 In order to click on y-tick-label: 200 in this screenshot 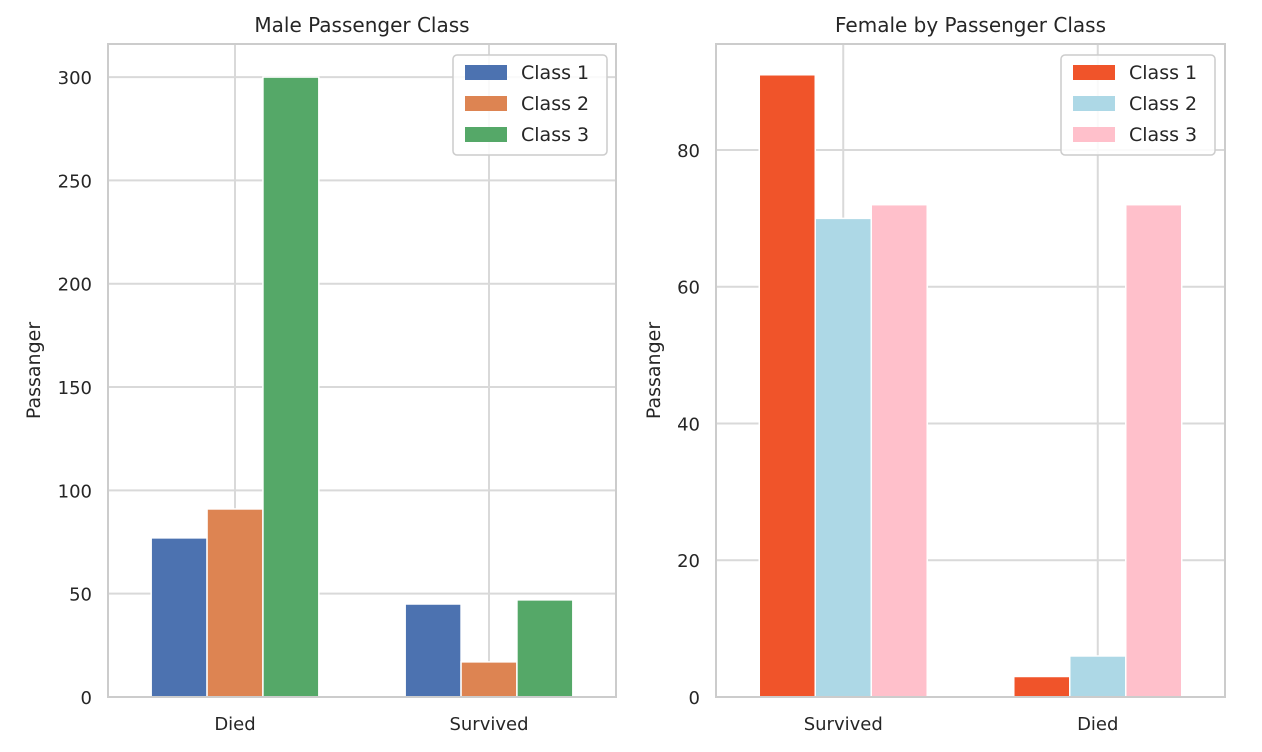, I will do `click(75, 285)`.